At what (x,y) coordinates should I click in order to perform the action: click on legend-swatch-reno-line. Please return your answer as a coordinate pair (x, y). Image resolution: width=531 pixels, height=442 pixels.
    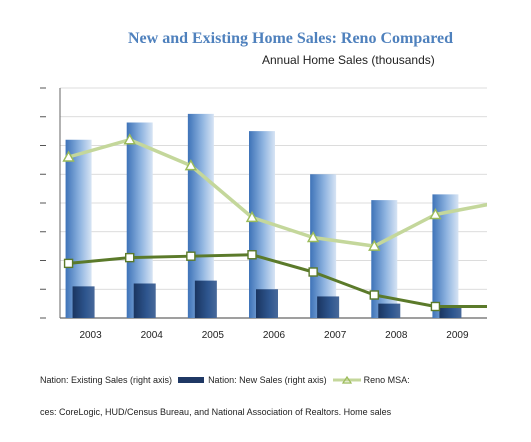
    Looking at the image, I should click on (346, 379).